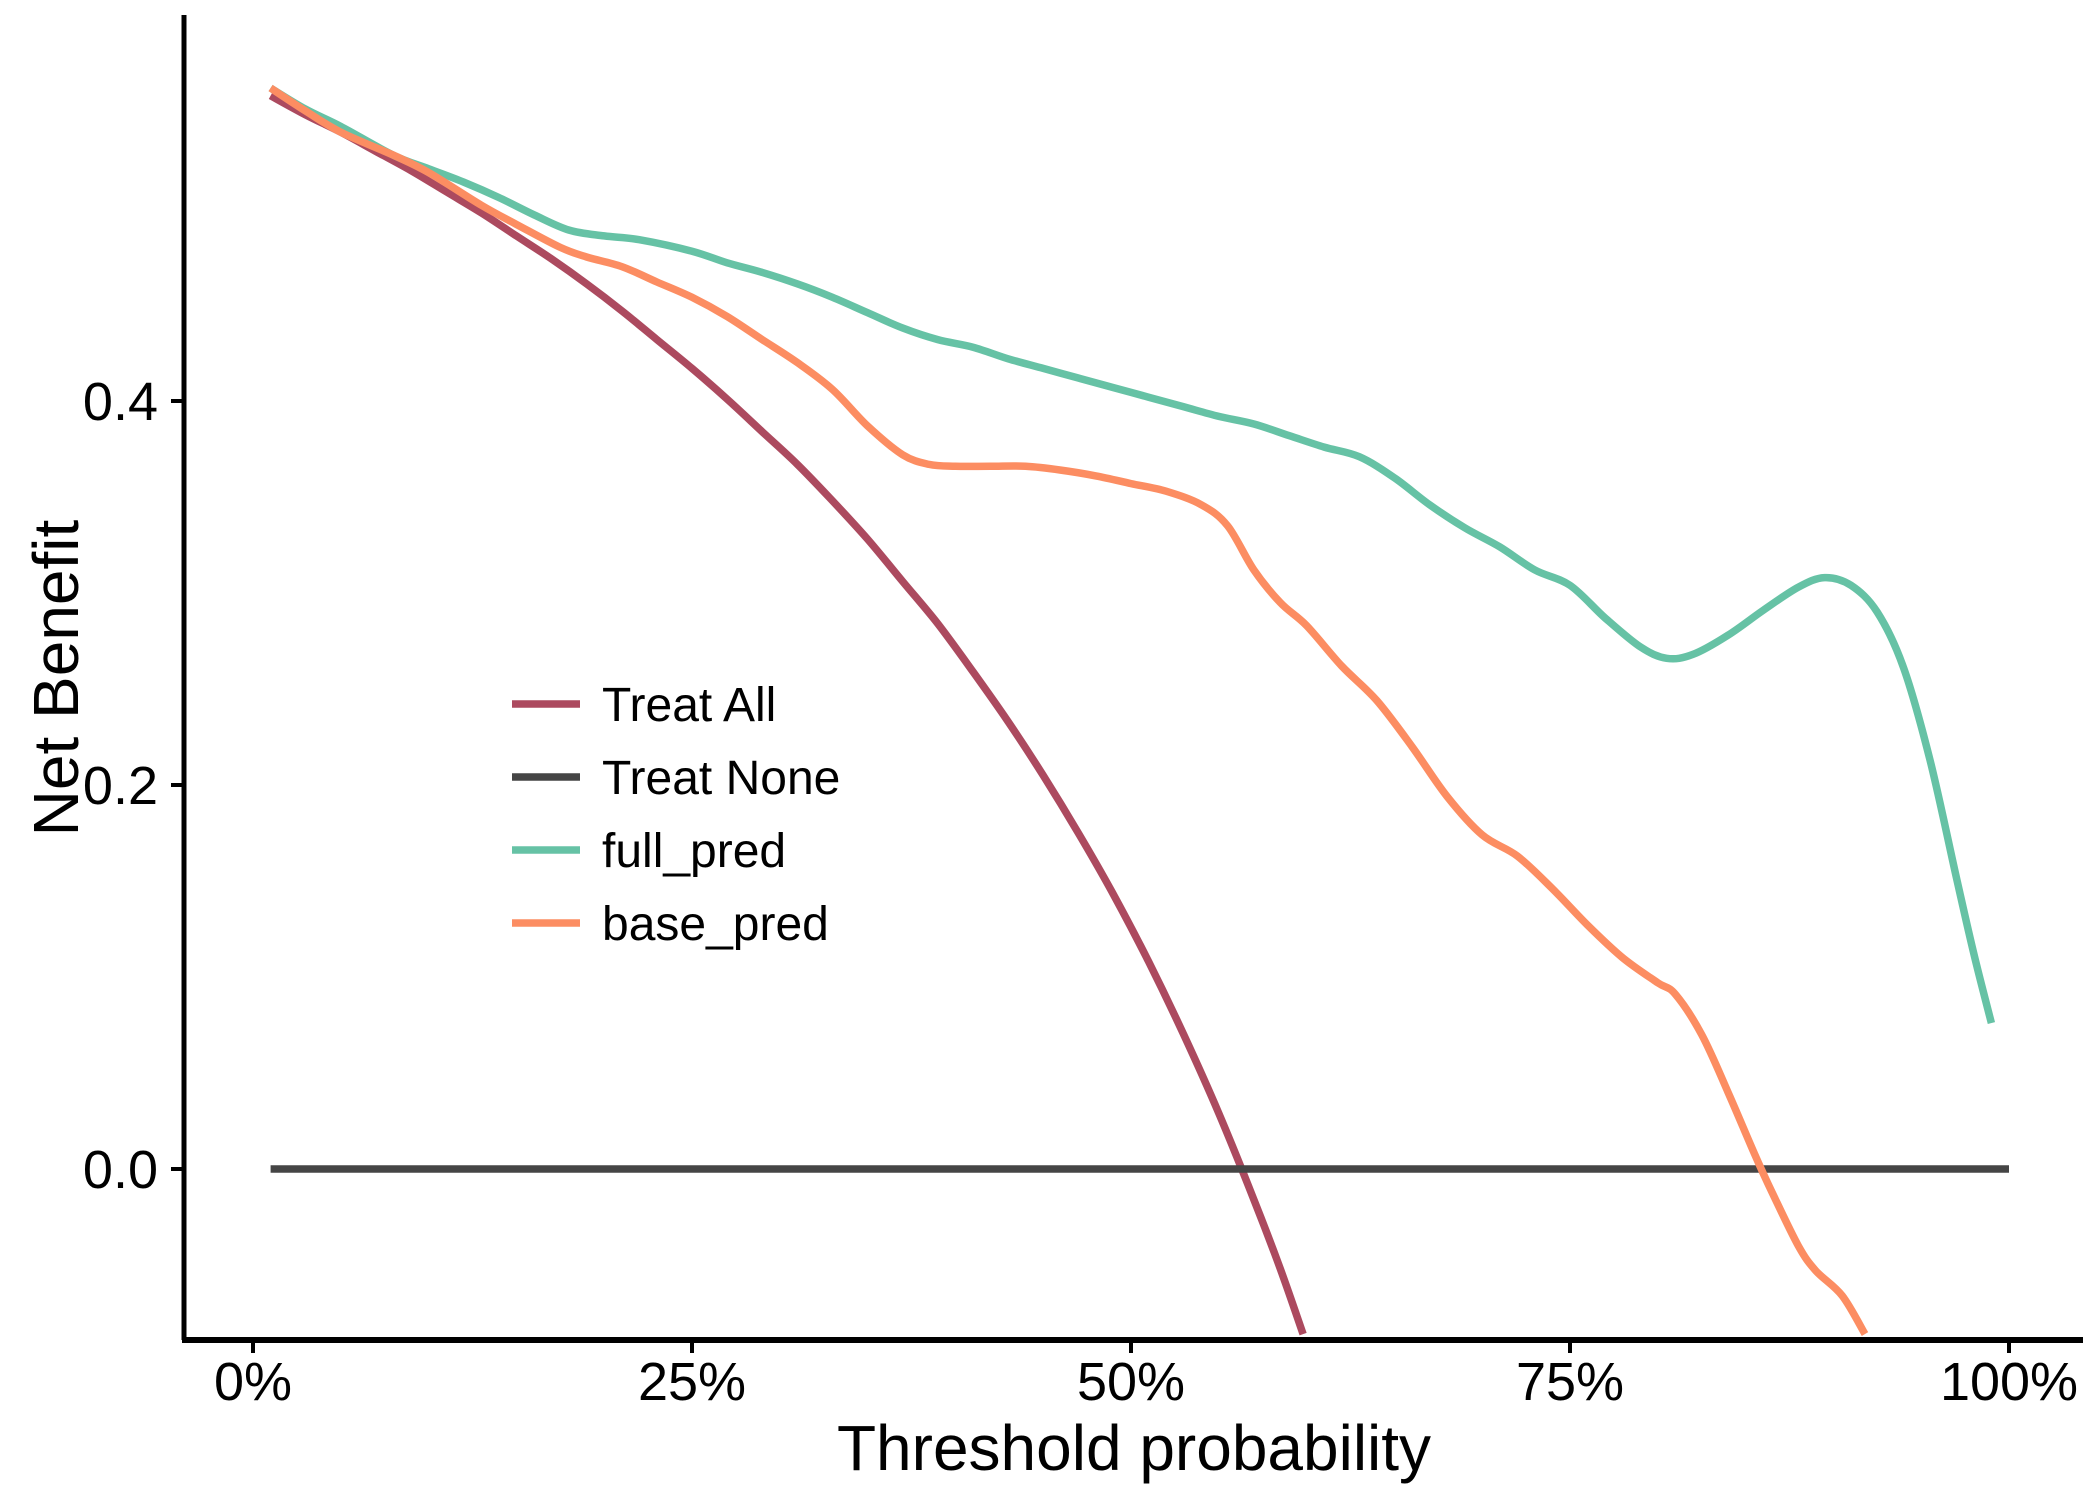 This screenshot has width=2100, height=1500. I want to click on legend-item-full-pred: full_pred, so click(649, 851).